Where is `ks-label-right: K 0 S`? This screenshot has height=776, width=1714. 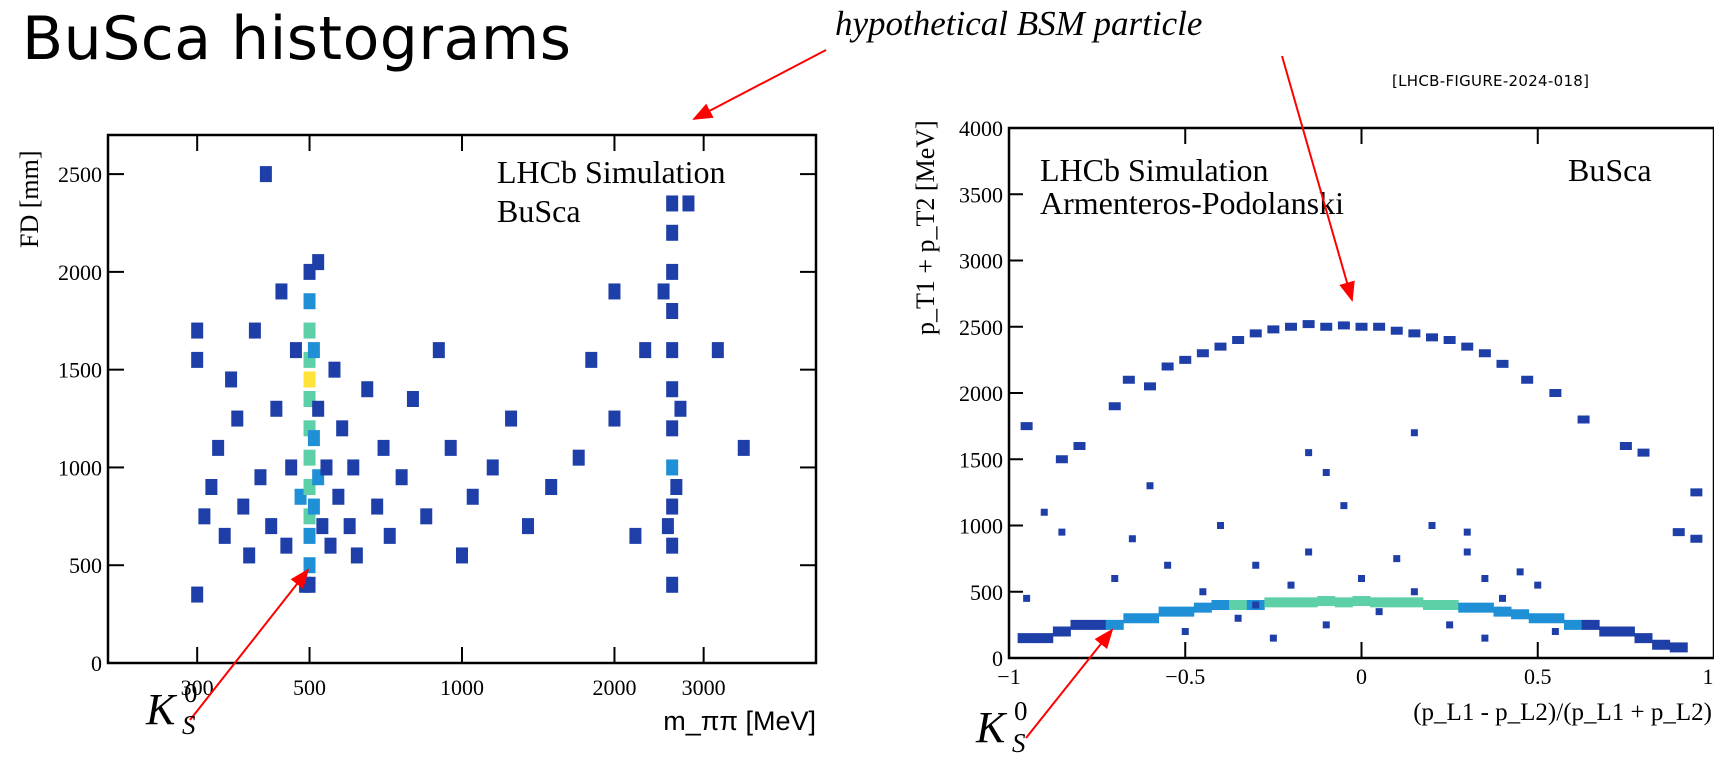
ks-label-right: K 0 S is located at coordinates (1002, 727).